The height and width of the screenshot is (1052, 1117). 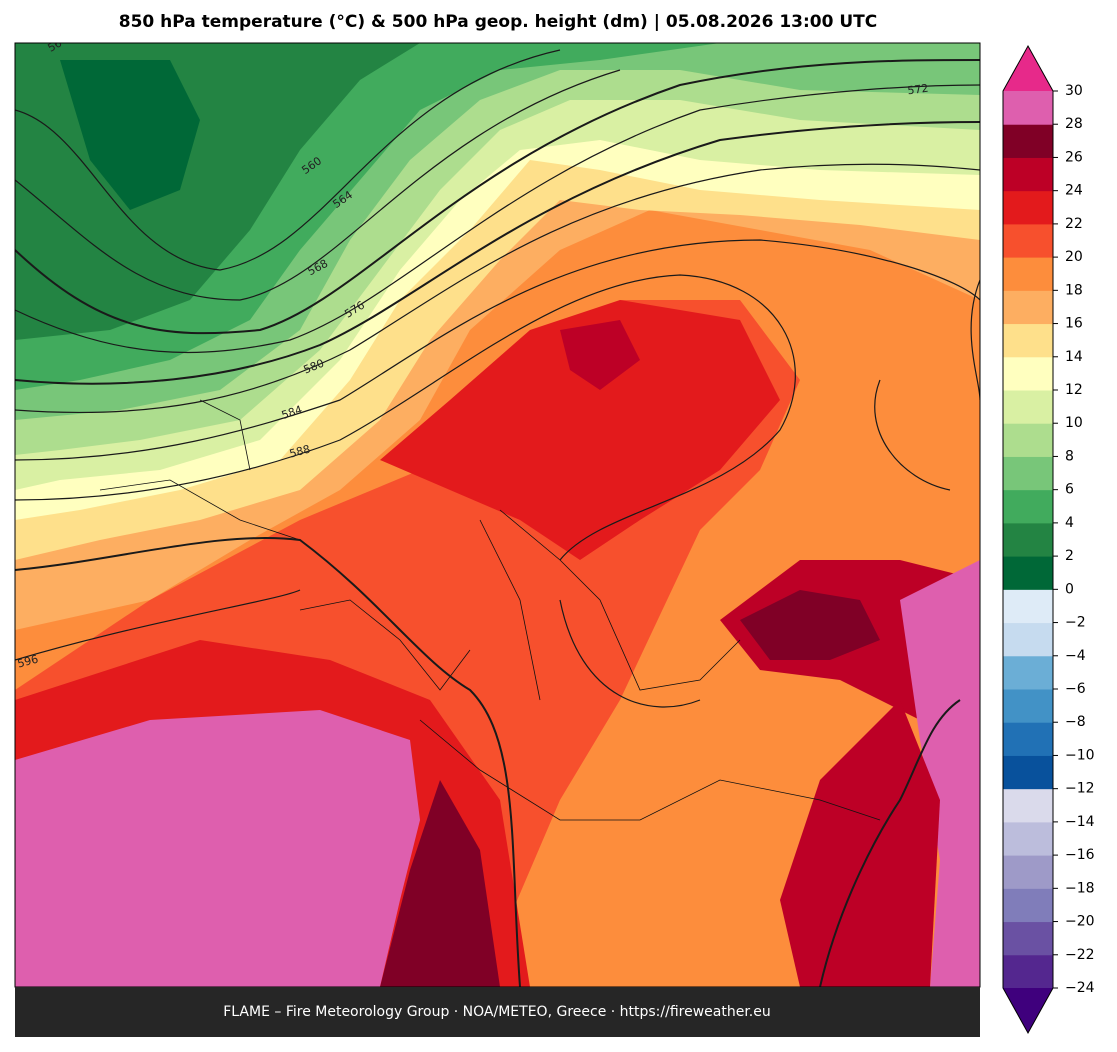 What do you see at coordinates (1074, 157) in the screenshot?
I see `colorbar-tick-label: 26` at bounding box center [1074, 157].